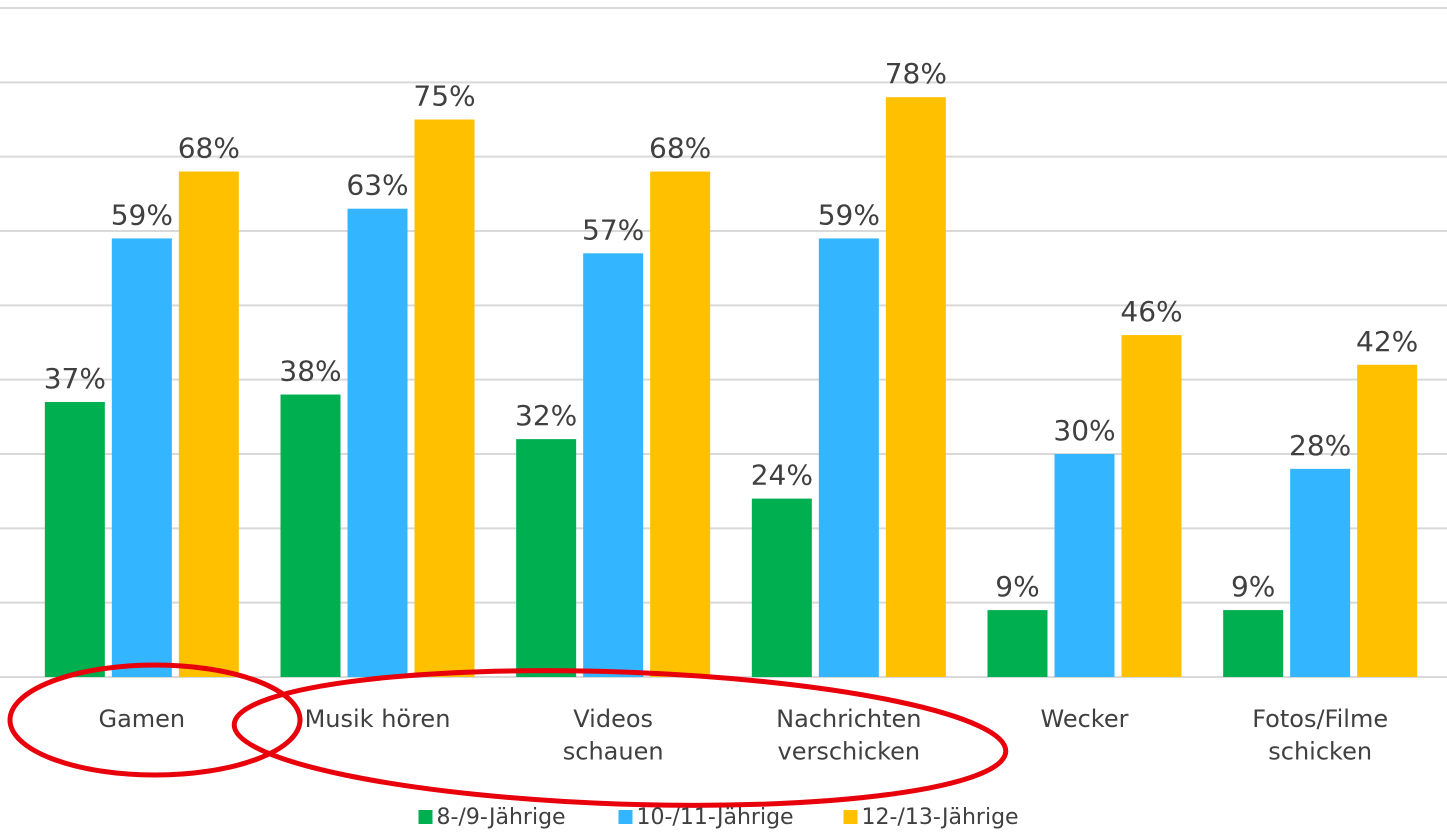 Image resolution: width=1447 pixels, height=835 pixels. I want to click on data-label: 28%, so click(1320, 445).